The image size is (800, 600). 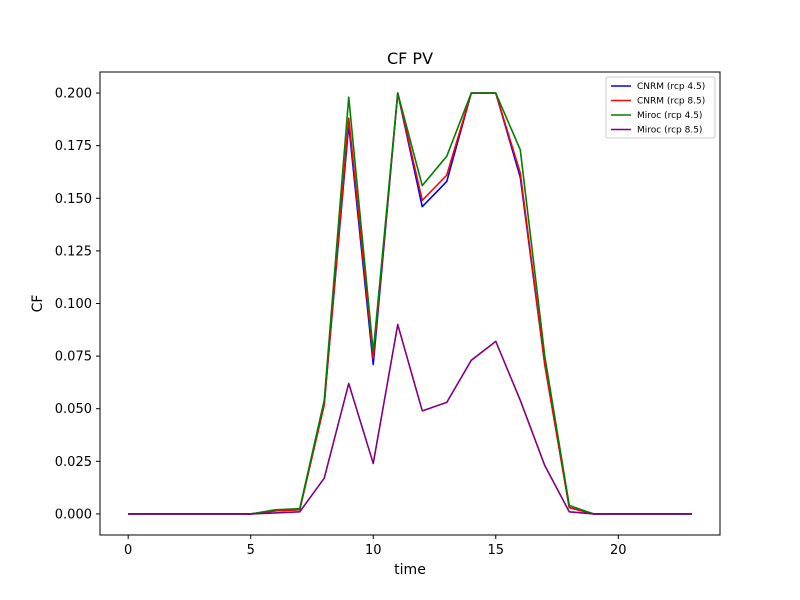 I want to click on legend-label-1: CNRM (rcp 8.5), so click(x=671, y=102).